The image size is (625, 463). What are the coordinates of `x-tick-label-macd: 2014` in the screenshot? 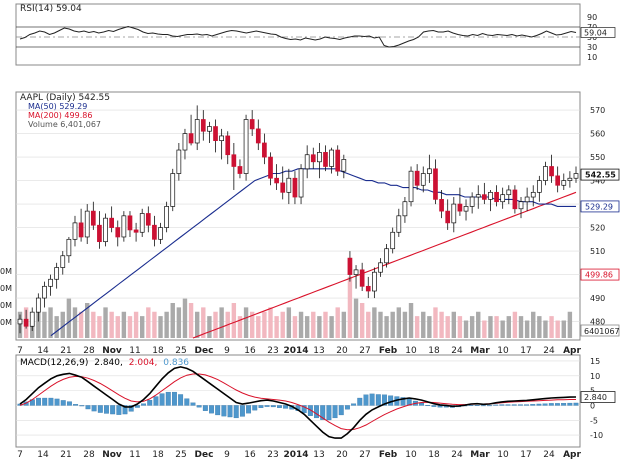 It's located at (295, 455).